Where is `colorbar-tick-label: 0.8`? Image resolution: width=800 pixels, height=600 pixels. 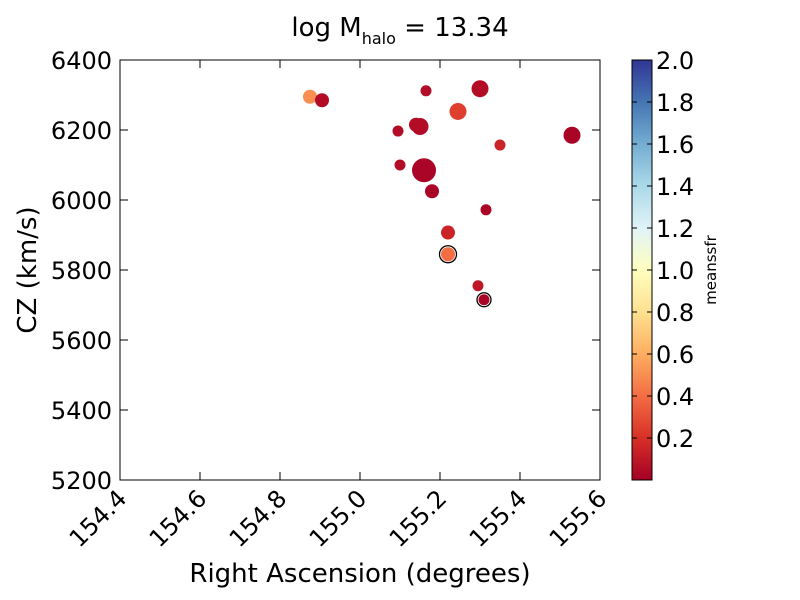 colorbar-tick-label: 0.8 is located at coordinates (675, 313).